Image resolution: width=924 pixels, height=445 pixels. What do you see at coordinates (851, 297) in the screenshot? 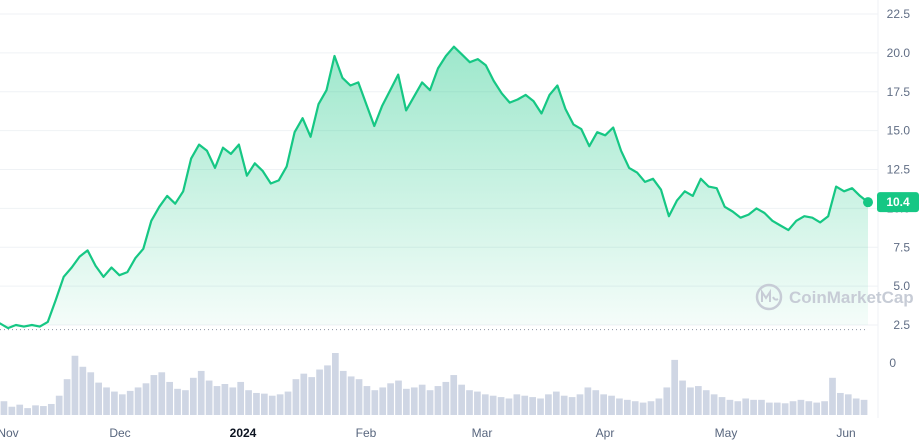
I see `watermark-text: CoinMarketCap` at bounding box center [851, 297].